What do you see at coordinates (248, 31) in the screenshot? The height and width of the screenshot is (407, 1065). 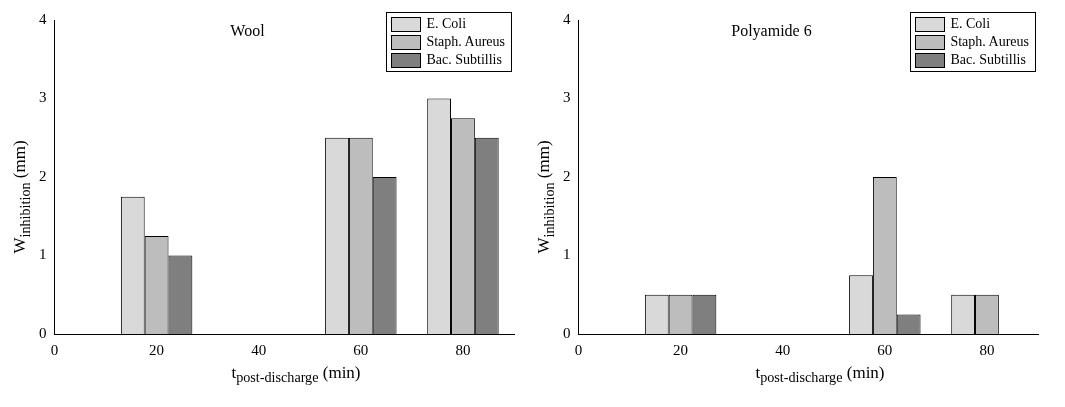 I see `chart-title: Wool` at bounding box center [248, 31].